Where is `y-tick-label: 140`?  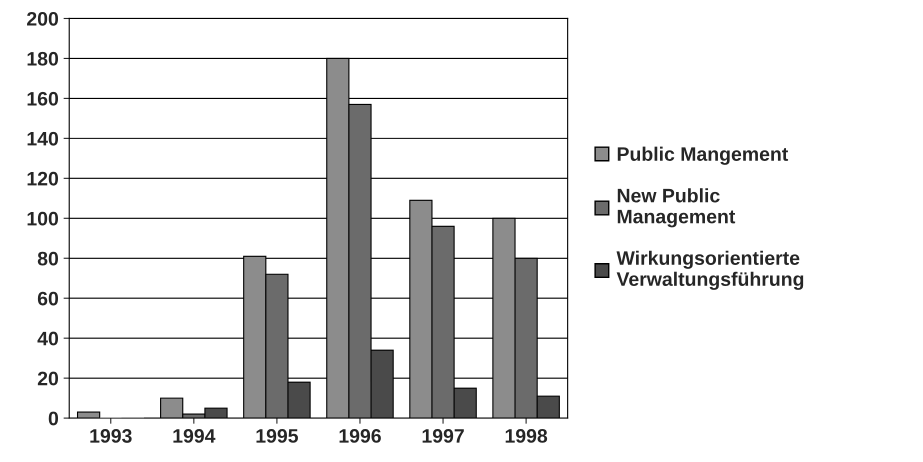
y-tick-label: 140 is located at coordinates (43, 139).